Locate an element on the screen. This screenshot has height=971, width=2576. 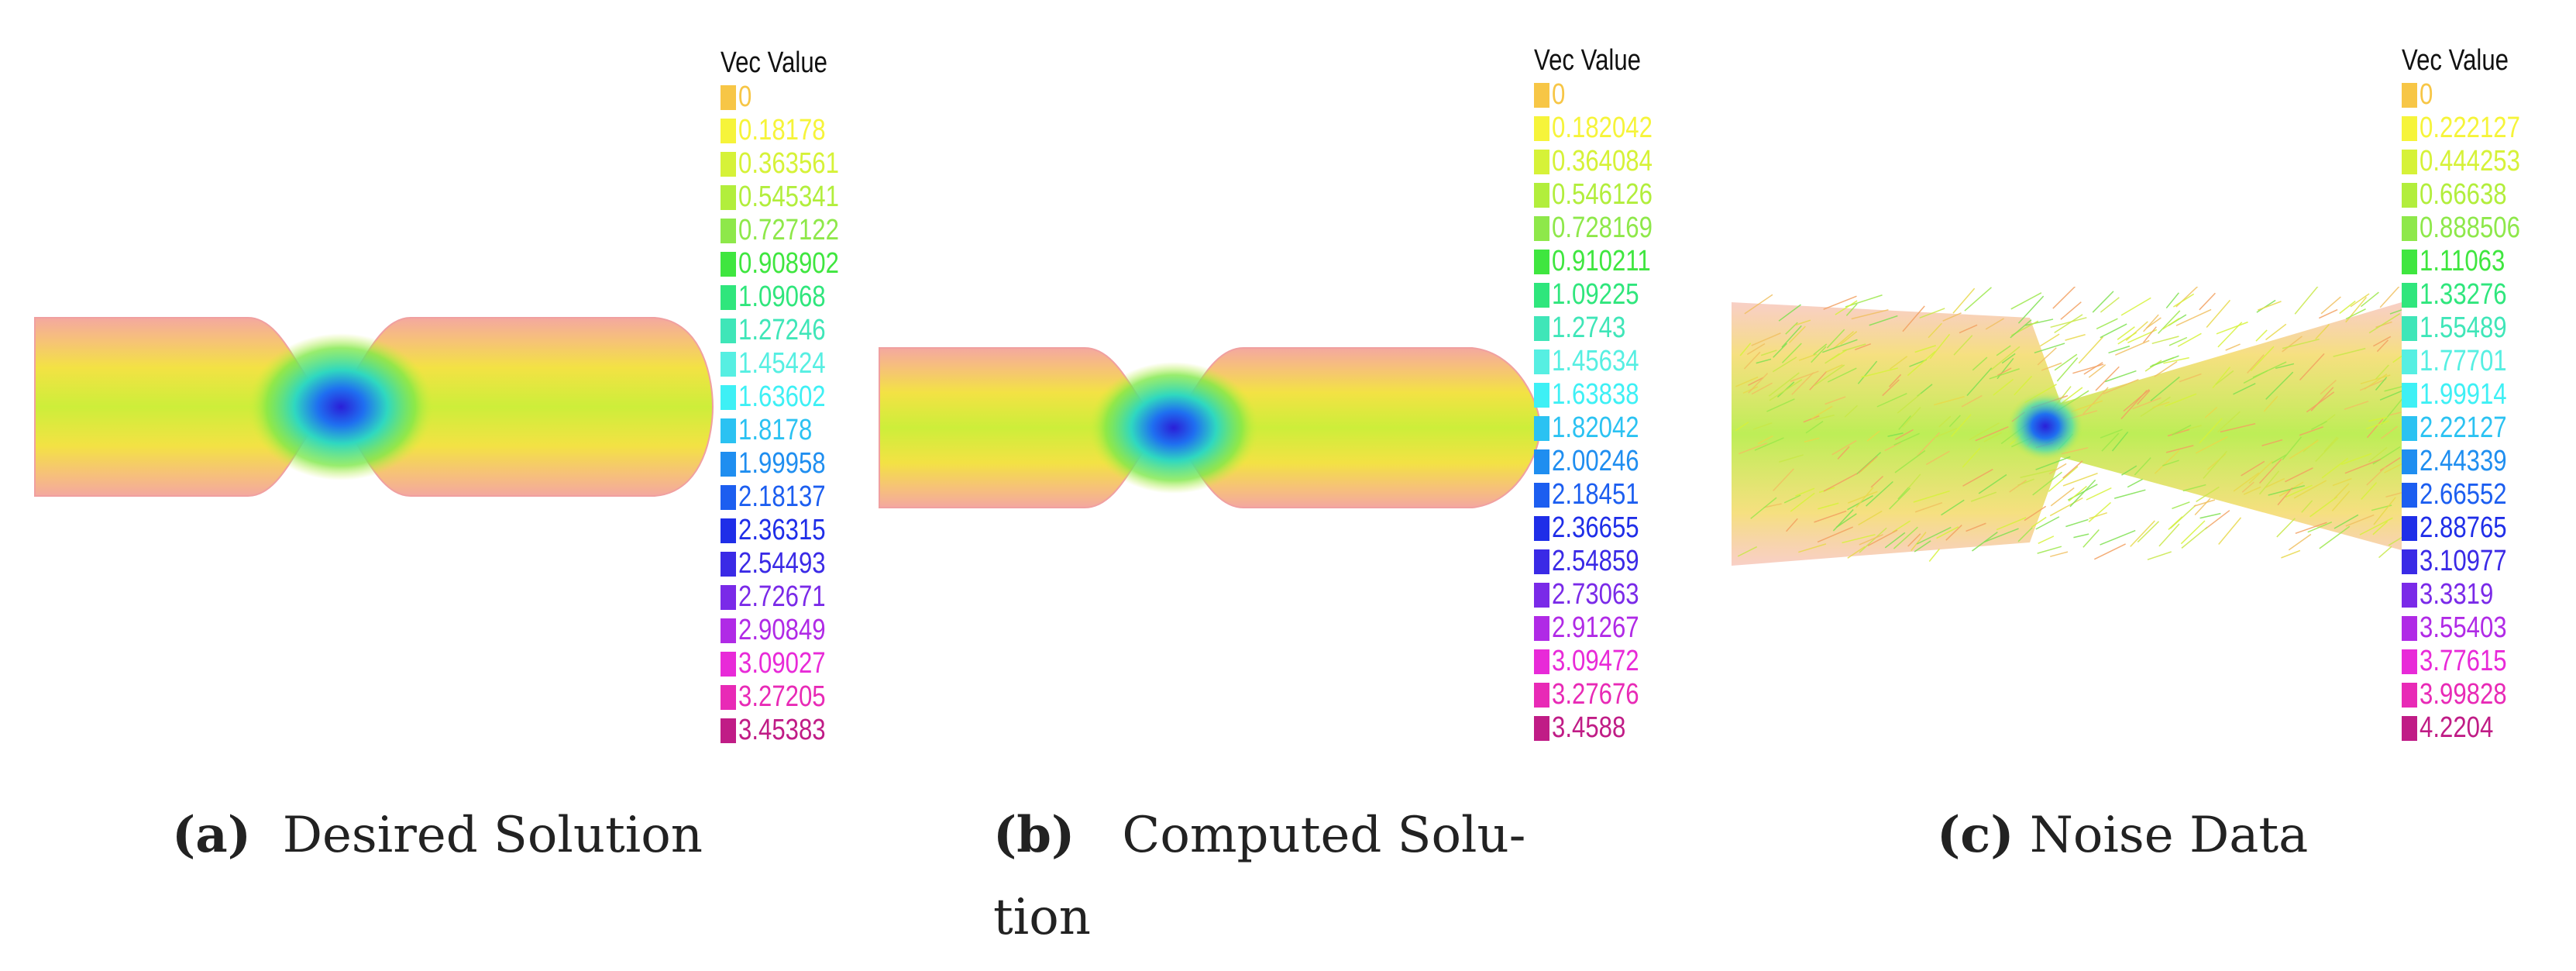
legend-entry: 1.8178 is located at coordinates (791, 430).